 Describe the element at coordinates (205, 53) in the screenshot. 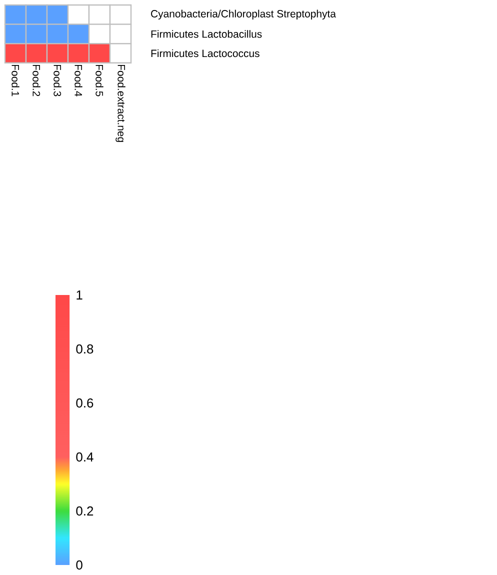

I see `y-tick-label: Firmicutes Lactococcus` at that location.